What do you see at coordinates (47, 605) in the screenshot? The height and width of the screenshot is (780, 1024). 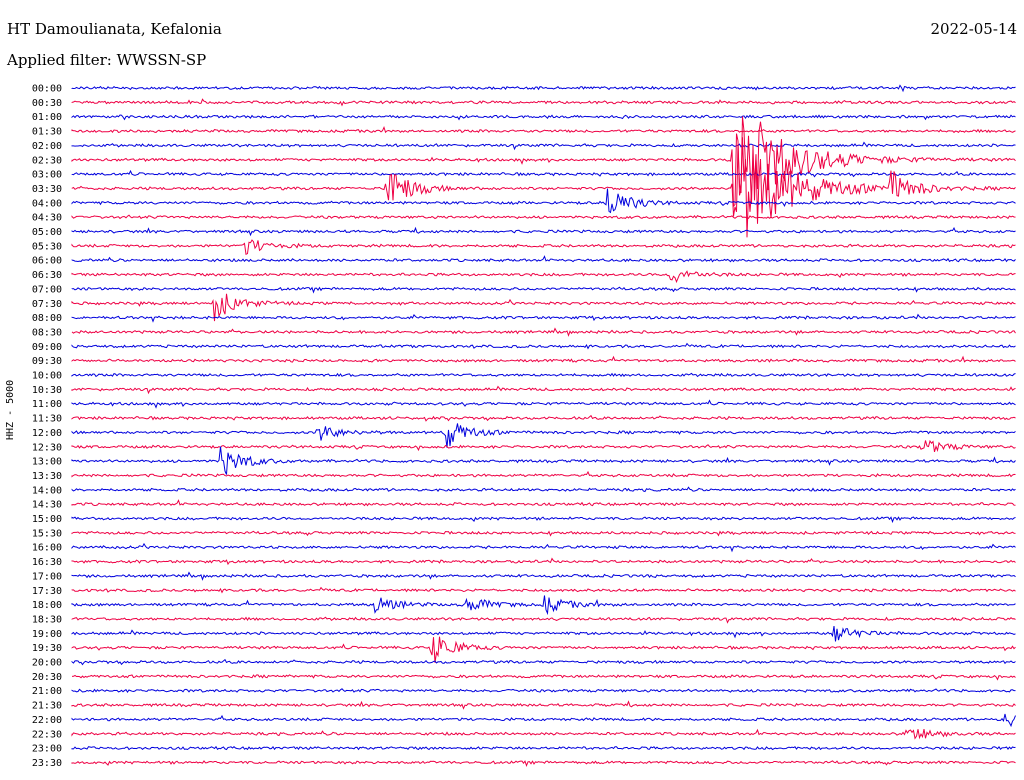 I see `row-time-label: 18:00` at bounding box center [47, 605].